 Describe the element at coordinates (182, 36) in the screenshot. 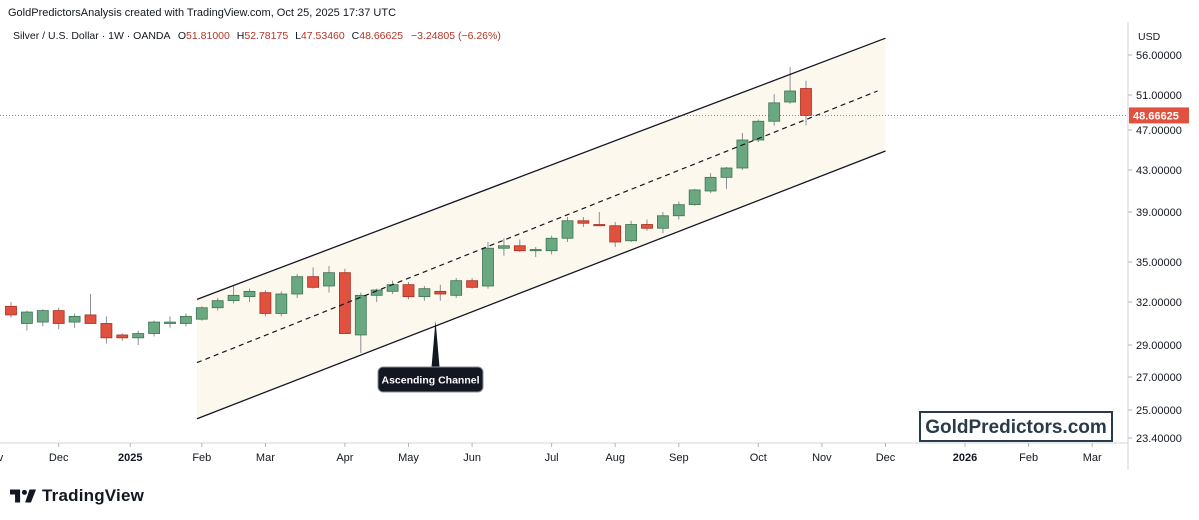

I see `legend-open-label: O` at that location.